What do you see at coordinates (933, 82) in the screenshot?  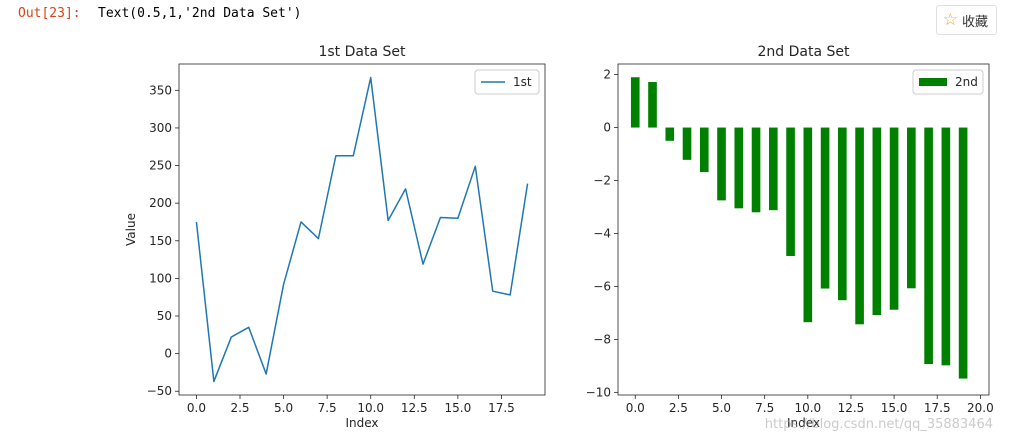 I see `legend-swatch` at bounding box center [933, 82].